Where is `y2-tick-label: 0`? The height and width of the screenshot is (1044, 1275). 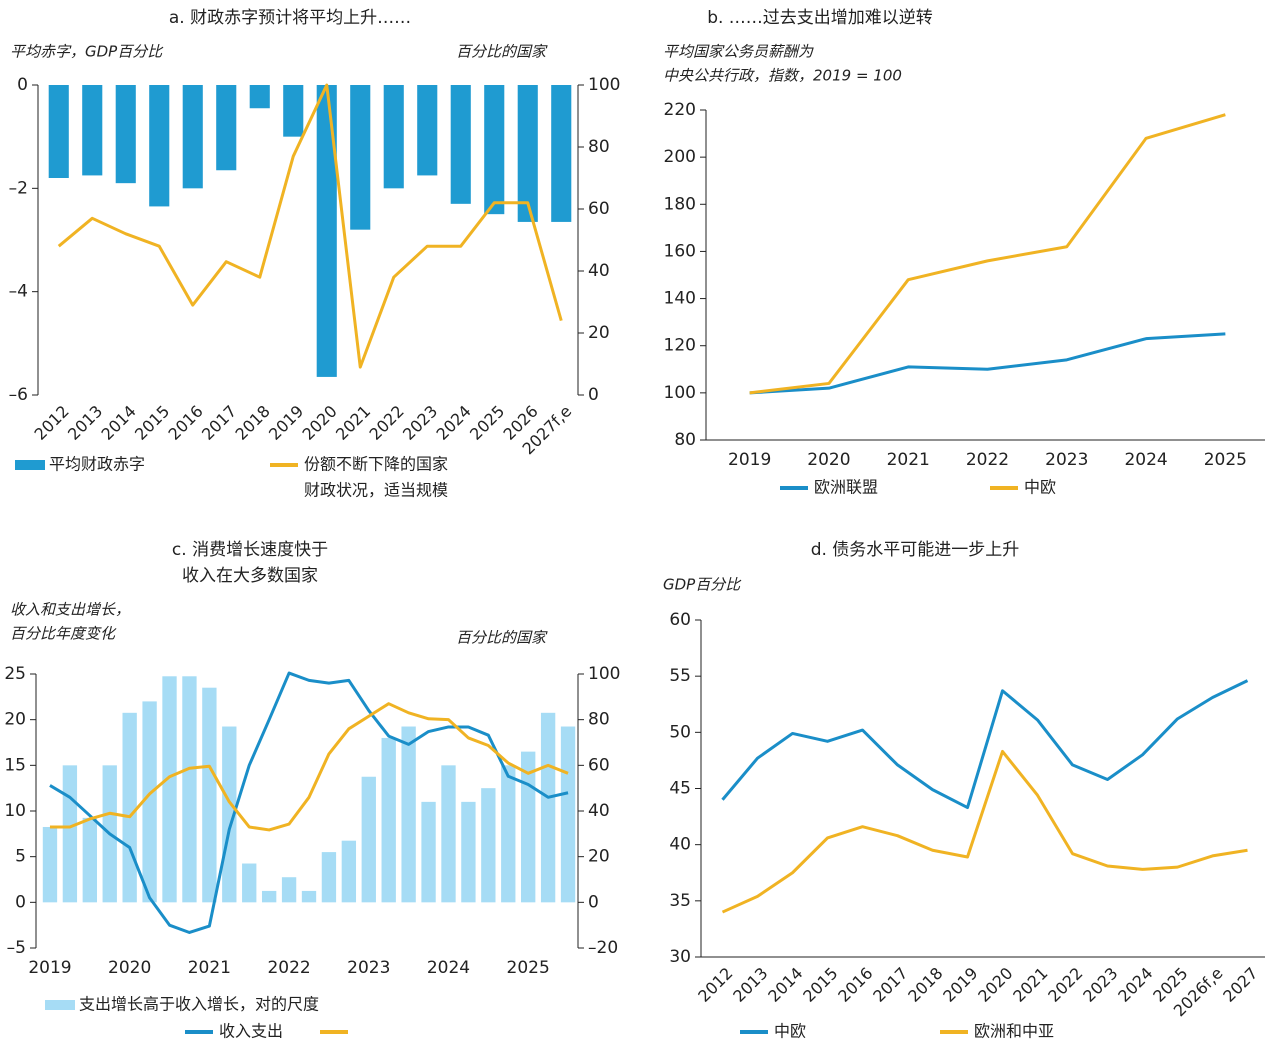
y2-tick-label: 0 is located at coordinates (593, 395).